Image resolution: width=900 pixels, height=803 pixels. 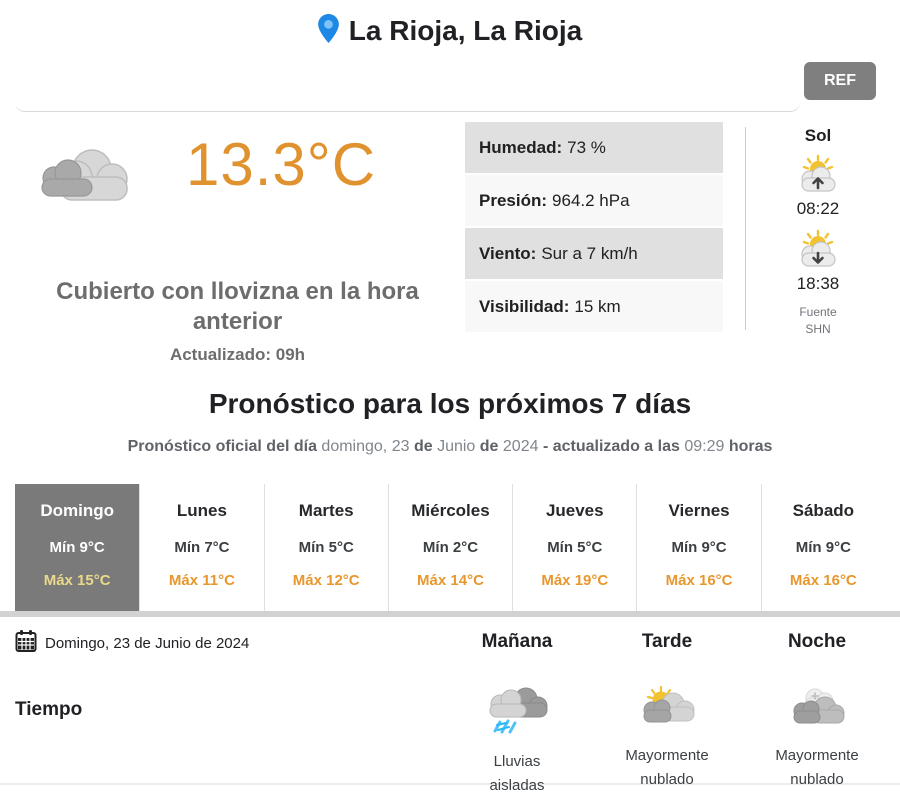 What do you see at coordinates (77, 510) in the screenshot?
I see `day-name: Domingo` at bounding box center [77, 510].